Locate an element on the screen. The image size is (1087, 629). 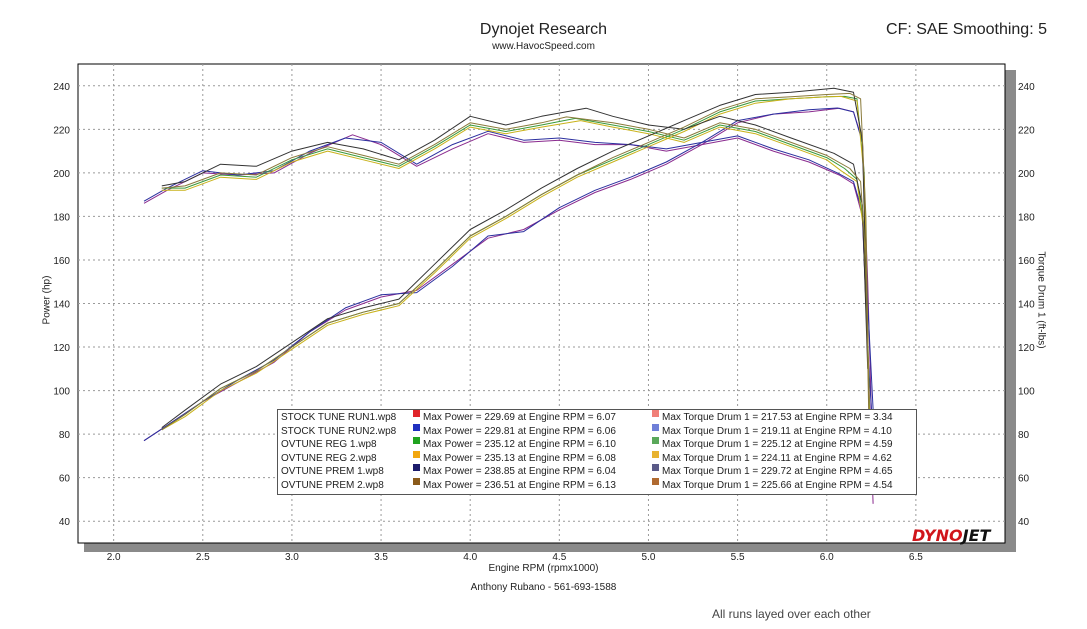
legend-run-name: OVTUNE REG 2.wp8 is located at coordinates (329, 458).